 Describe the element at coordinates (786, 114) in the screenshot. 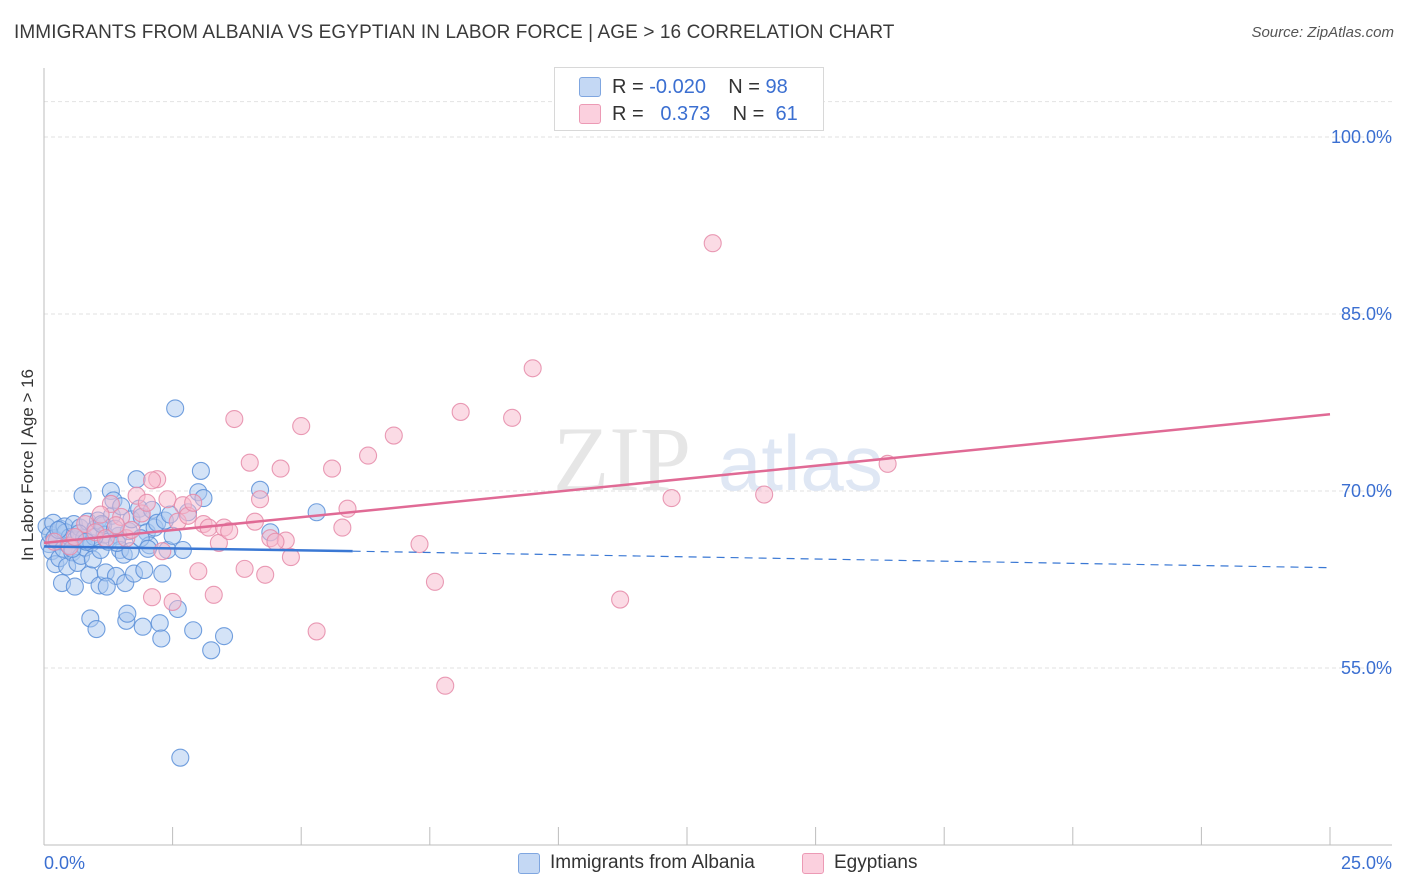

I see `legend-n-value: 61` at that location.